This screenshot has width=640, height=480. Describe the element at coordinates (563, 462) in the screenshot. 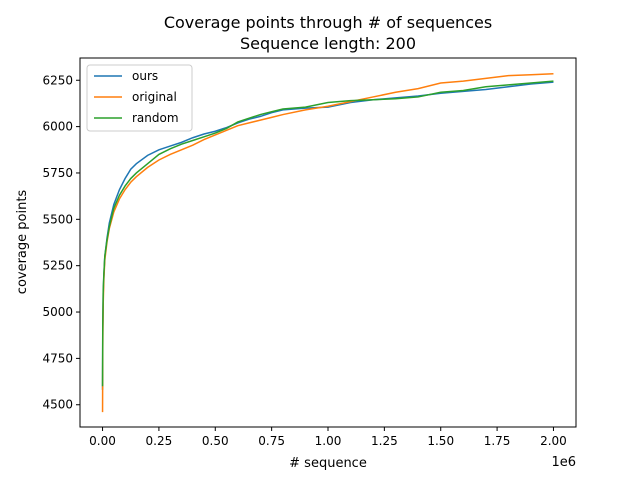

I see `x-axis-offset-label: 1e6` at that location.